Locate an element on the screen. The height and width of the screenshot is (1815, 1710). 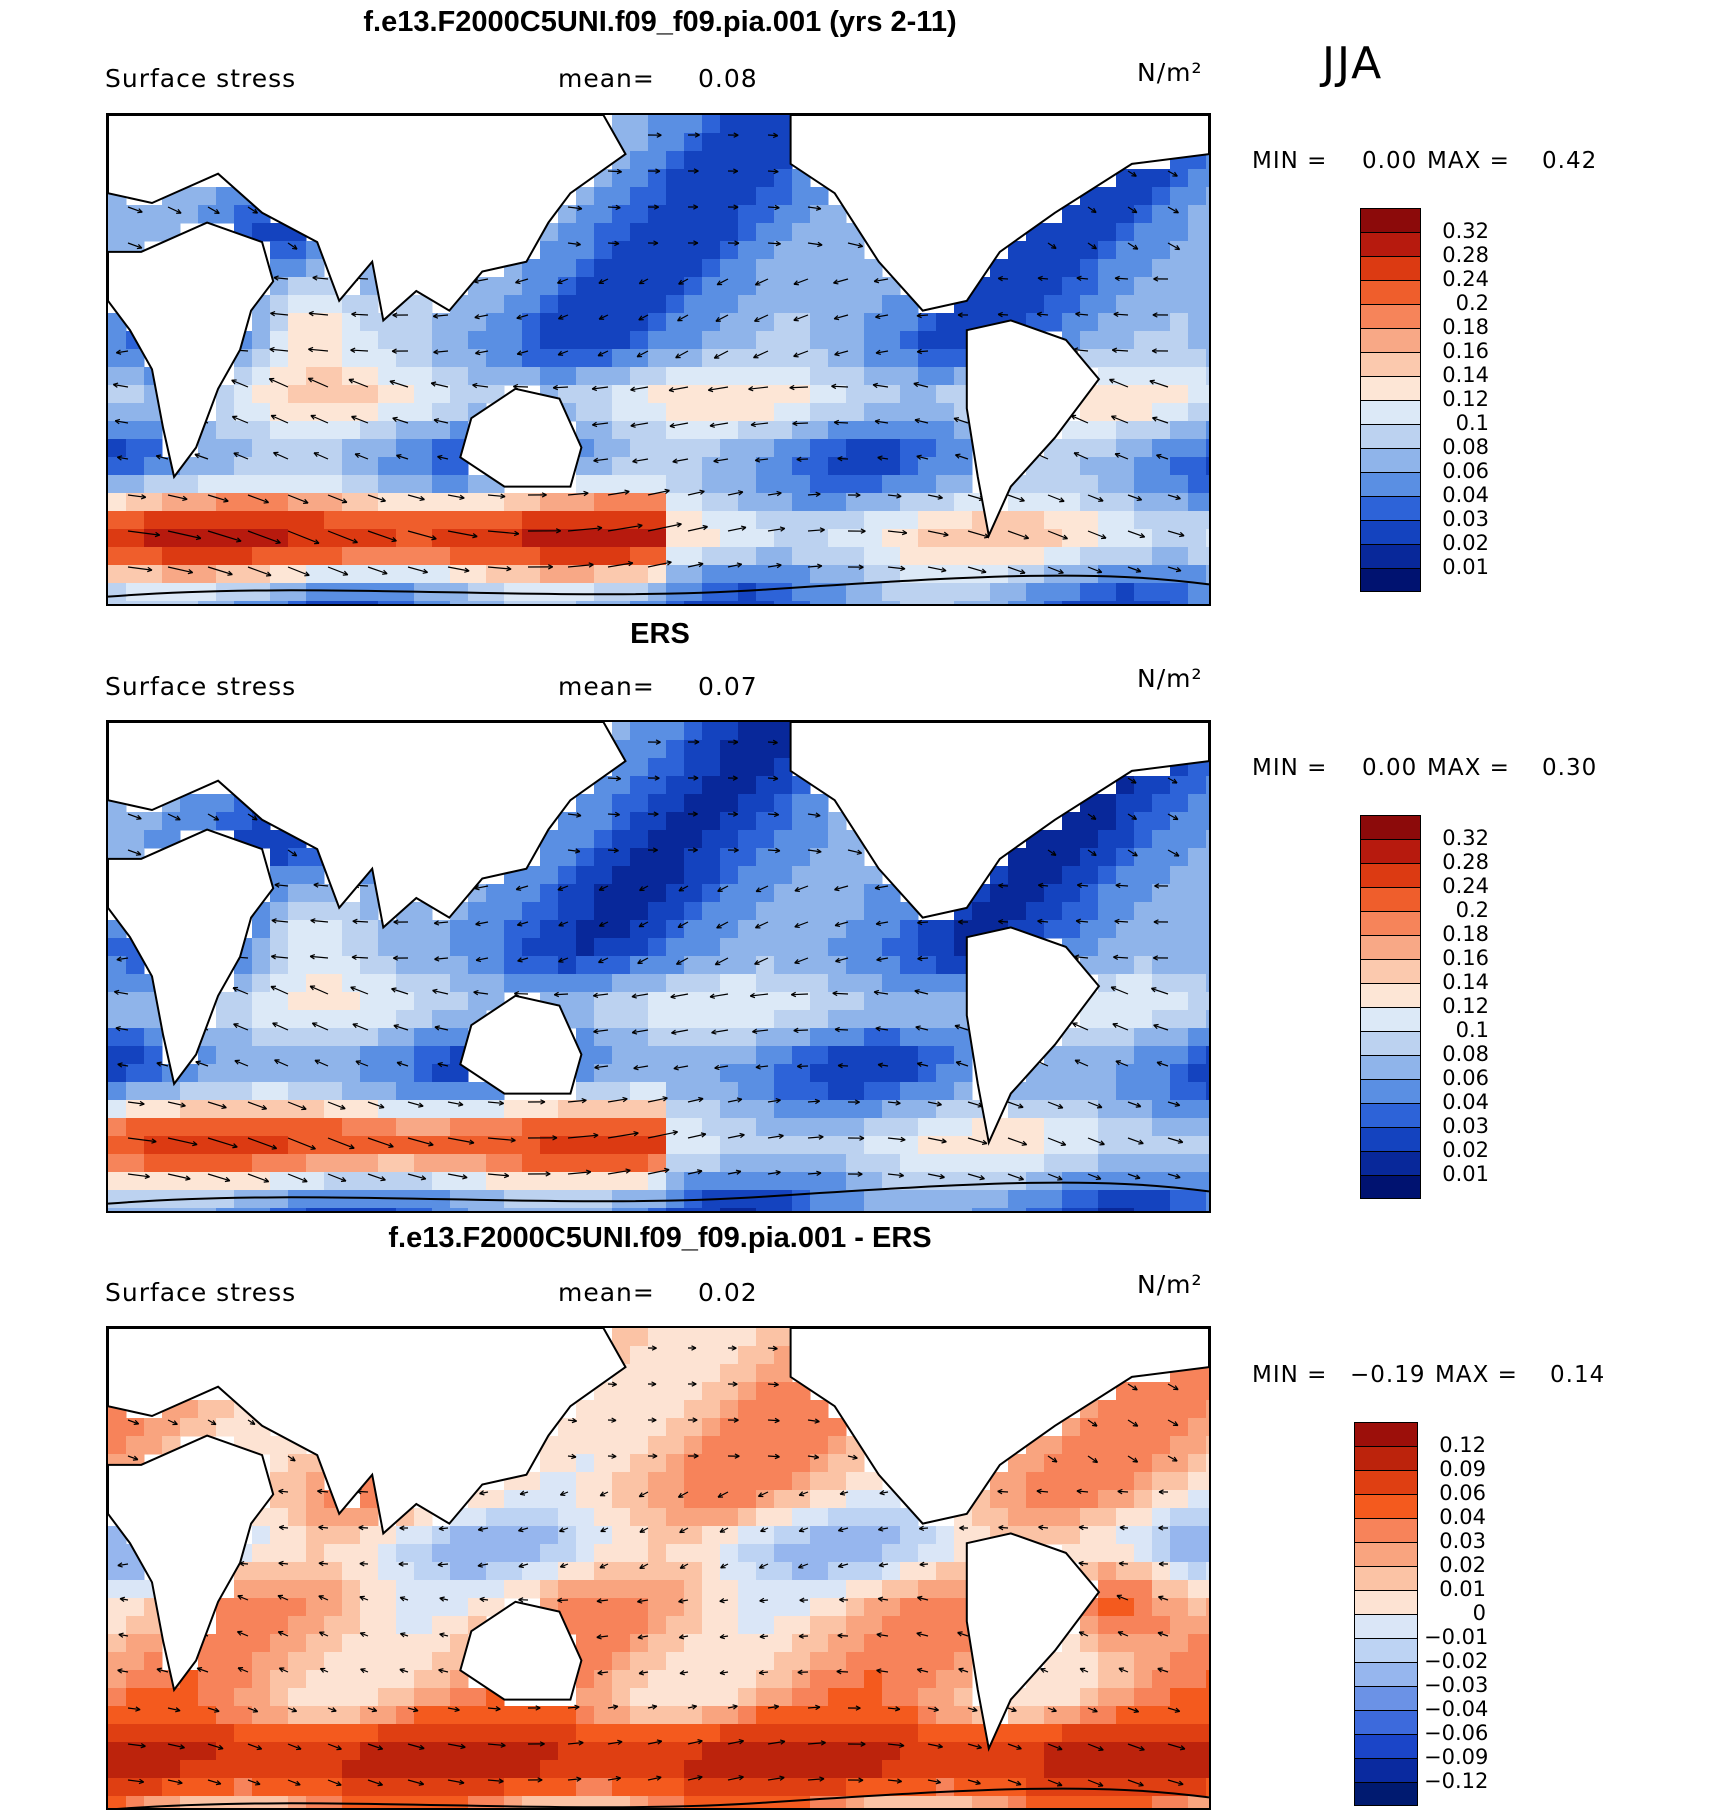
panel-1-units: N/m² is located at coordinates (1170, 72).